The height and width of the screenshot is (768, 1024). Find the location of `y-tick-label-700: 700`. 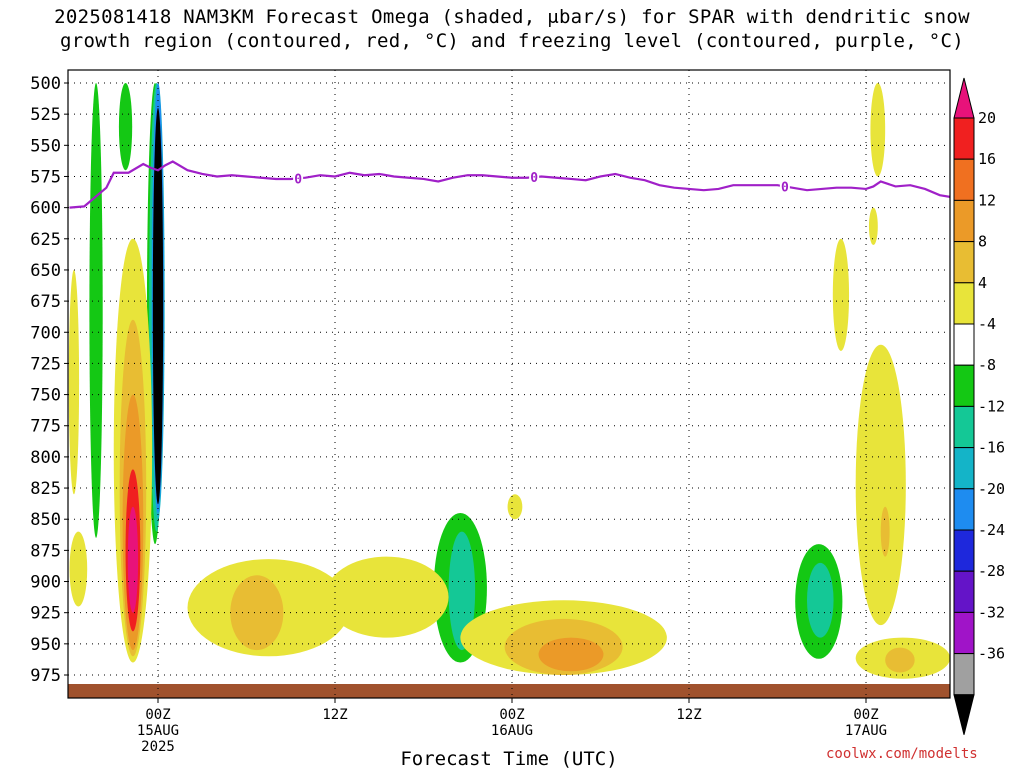

y-tick-label-700: 700 is located at coordinates (45, 333).